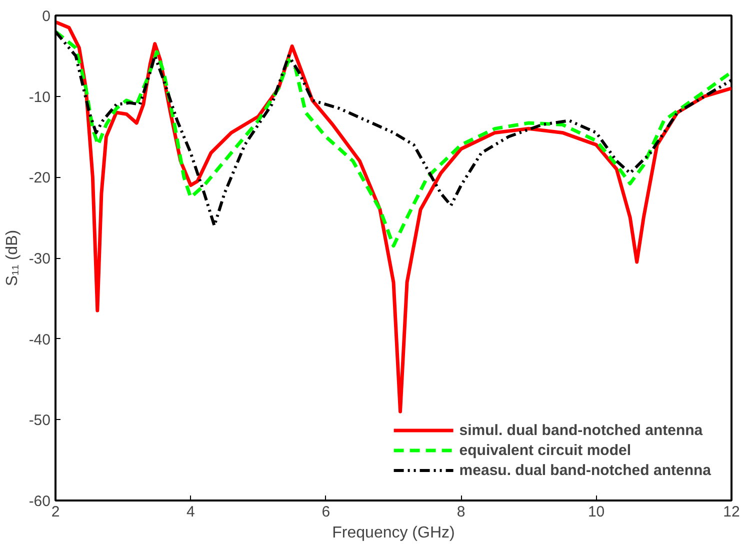  I want to click on x-tick-label: 4, so click(190, 512).